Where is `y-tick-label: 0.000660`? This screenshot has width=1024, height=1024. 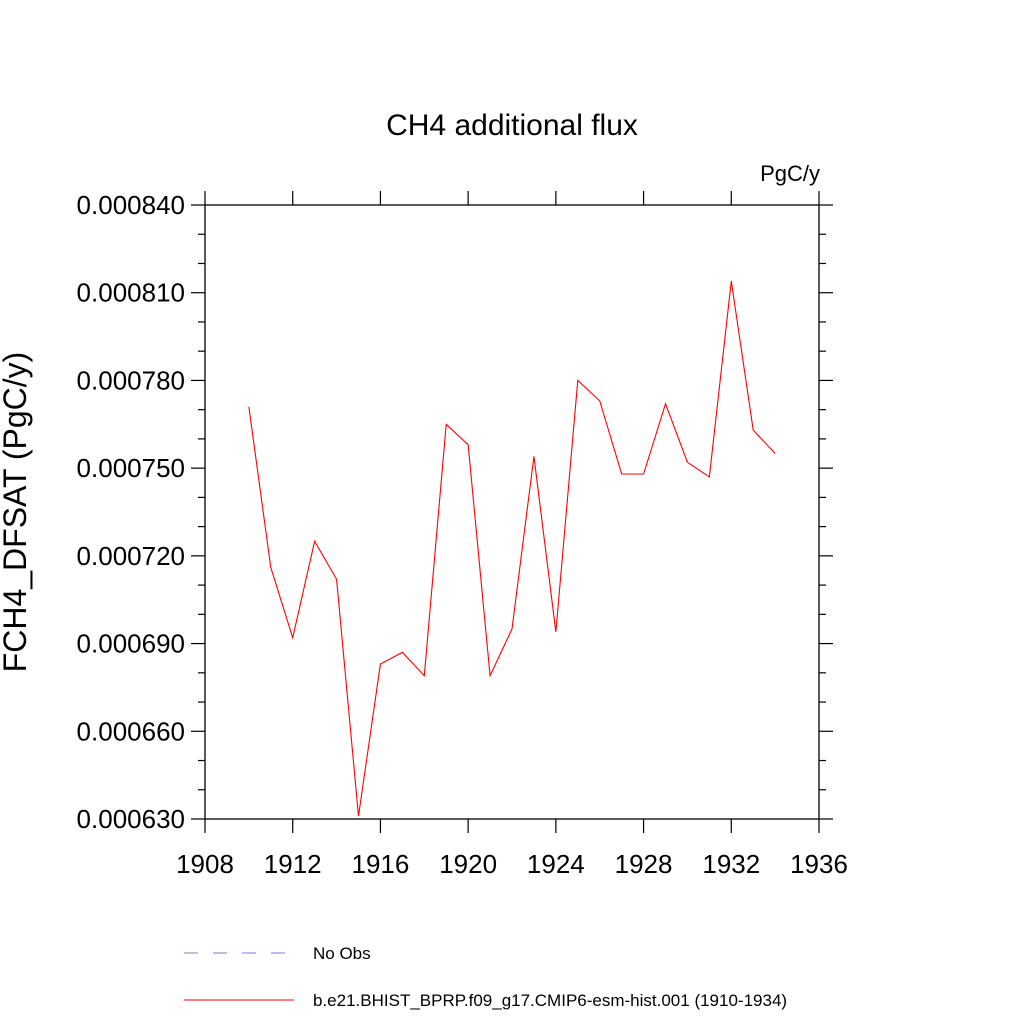
y-tick-label: 0.000660 is located at coordinates (131, 731).